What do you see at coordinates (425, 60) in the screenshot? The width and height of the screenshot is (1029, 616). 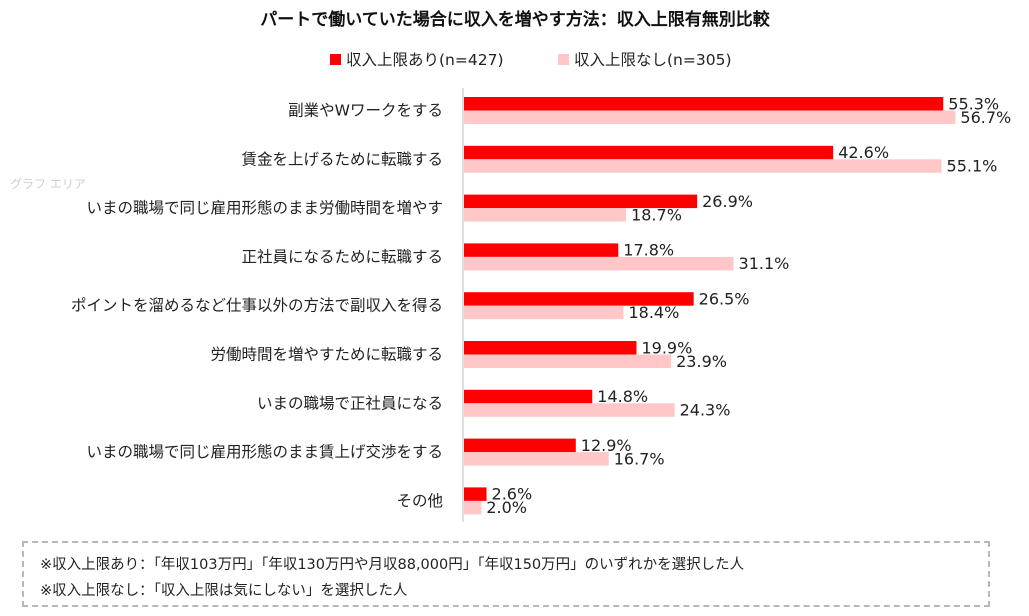 I see `legend-label-0: 収入上限あり(n=427)` at bounding box center [425, 60].